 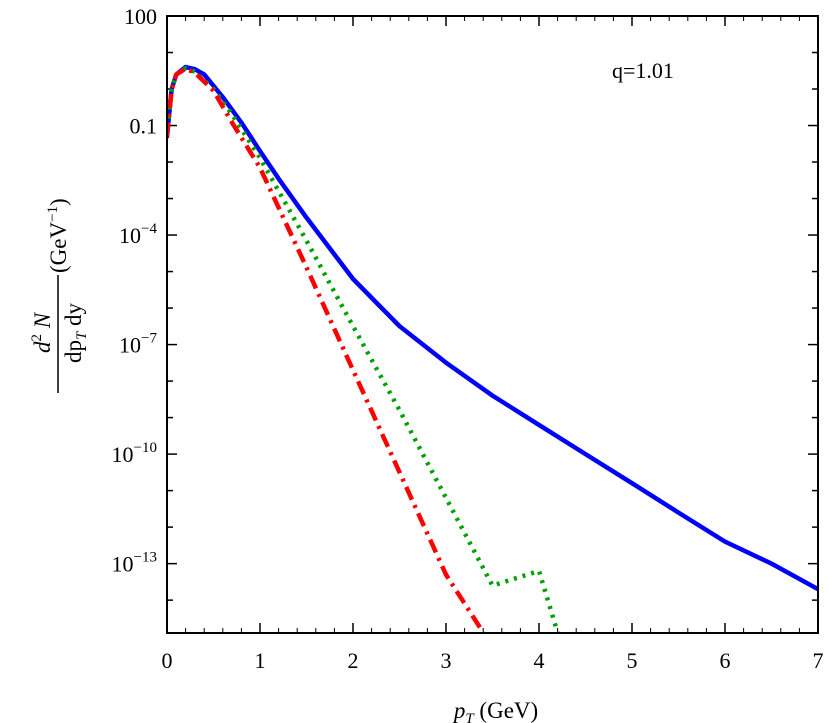 I want to click on x-axis-title: pT (GeV), so click(x=495, y=710).